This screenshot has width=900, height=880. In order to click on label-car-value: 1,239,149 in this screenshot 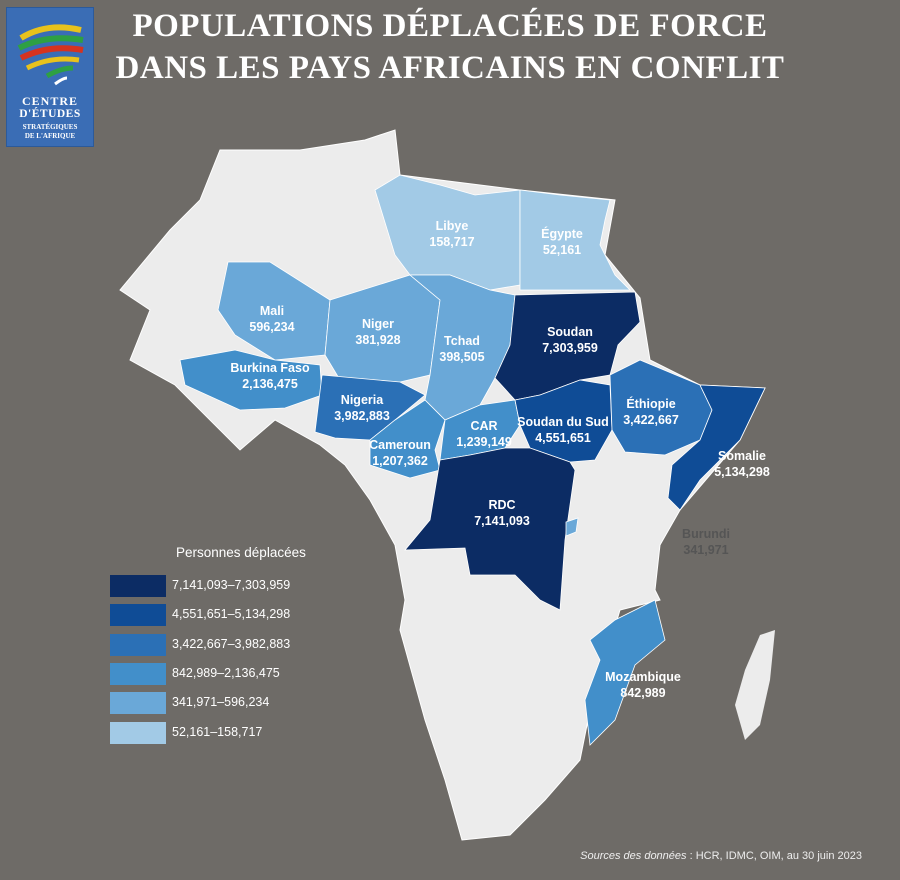, I will do `click(484, 442)`.